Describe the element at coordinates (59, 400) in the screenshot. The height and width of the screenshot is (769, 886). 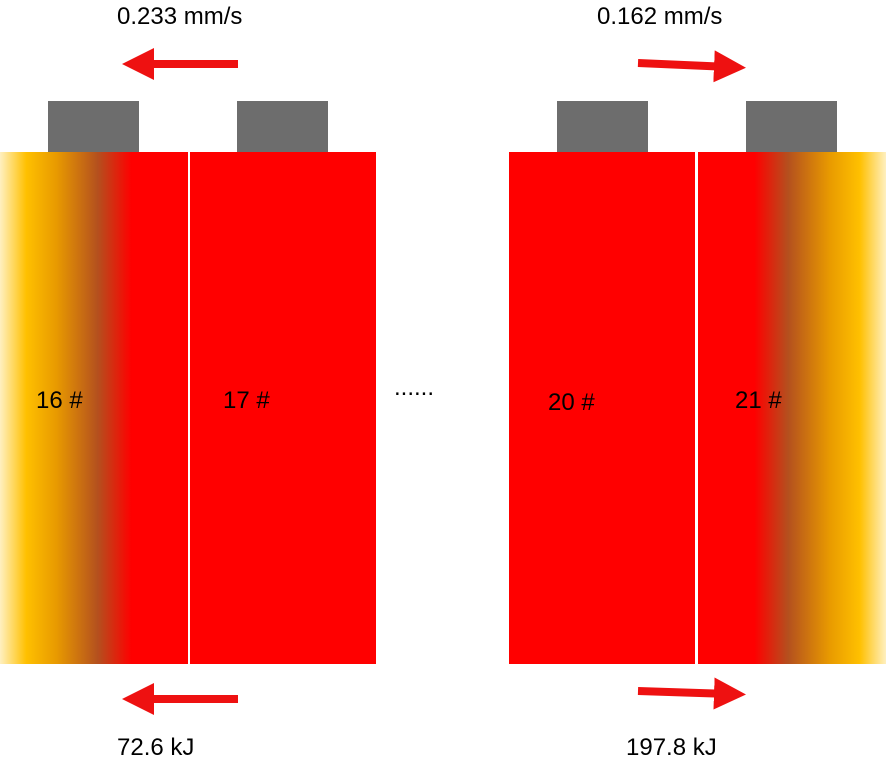
I see `cell-16-label: 16 #` at that location.